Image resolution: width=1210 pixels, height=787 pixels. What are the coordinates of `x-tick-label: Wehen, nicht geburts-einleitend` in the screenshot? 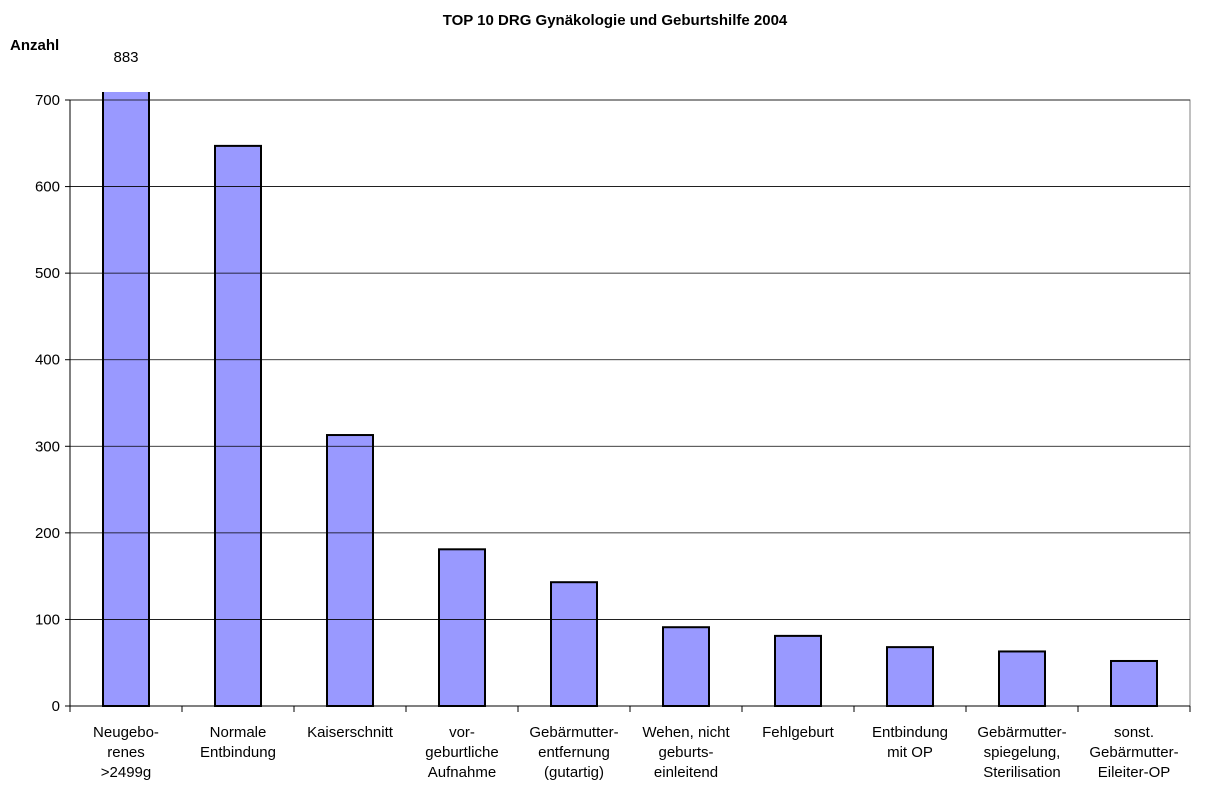 It's located at (686, 752).